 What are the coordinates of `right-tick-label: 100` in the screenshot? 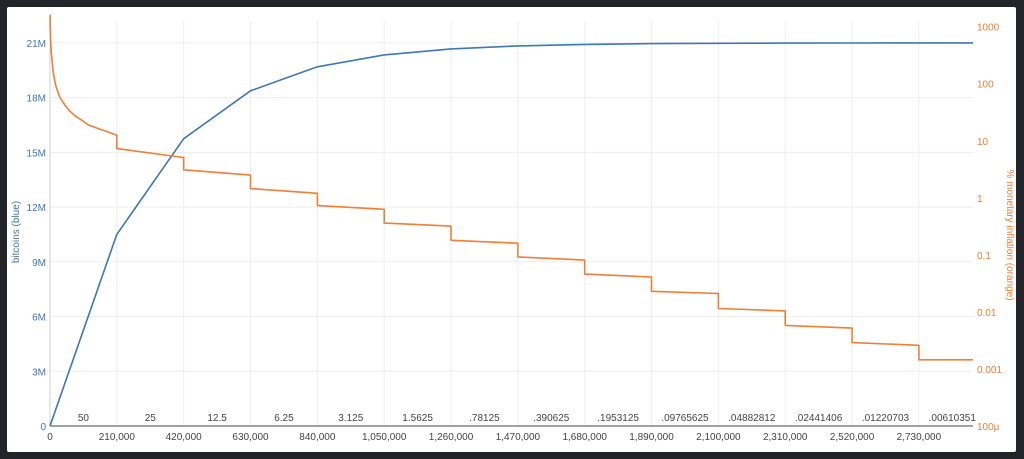 It's located at (985, 85).